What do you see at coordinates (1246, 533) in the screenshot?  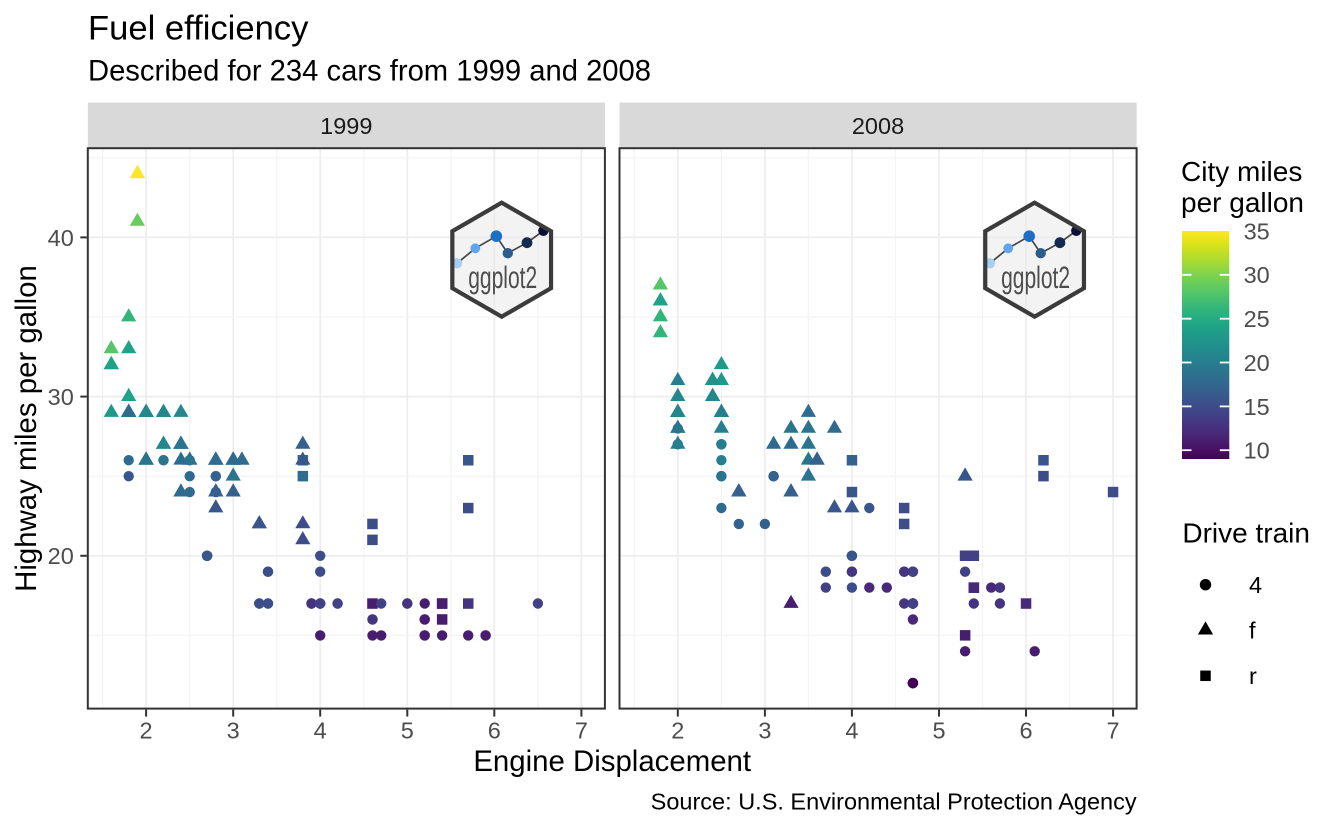 I see `svg-text: Drive train` at bounding box center [1246, 533].